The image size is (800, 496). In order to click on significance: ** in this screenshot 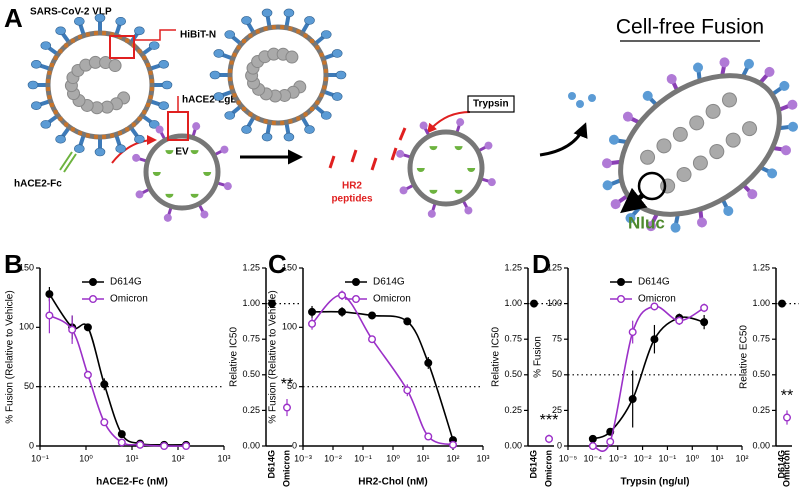, I will do `click(287, 384)`.